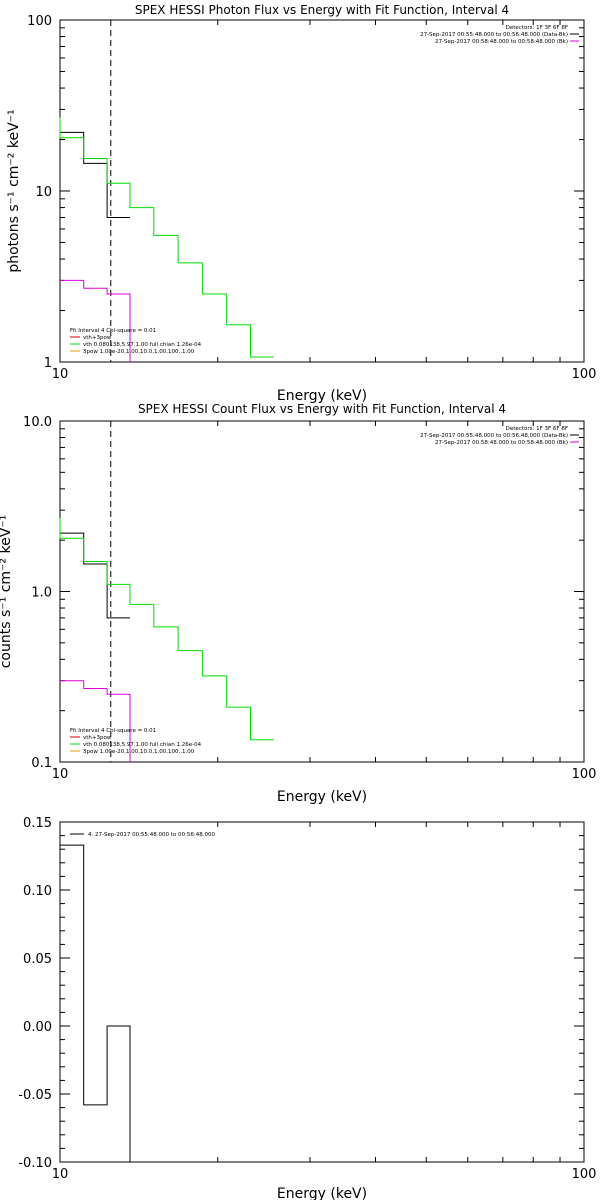 This screenshot has height=1200, width=600. Describe the element at coordinates (37, 1027) in the screenshot. I see `y-tick-label: 0.00` at that location.